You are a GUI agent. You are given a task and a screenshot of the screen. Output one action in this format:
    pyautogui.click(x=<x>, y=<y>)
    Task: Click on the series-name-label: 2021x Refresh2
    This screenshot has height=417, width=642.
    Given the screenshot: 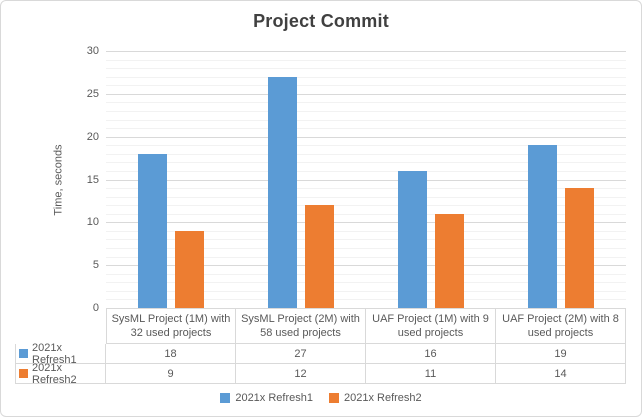 What is the action you would take?
    pyautogui.click(x=54, y=373)
    